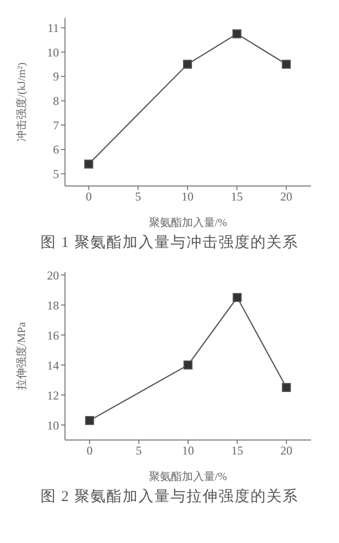 This screenshot has width=339, height=543. I want to click on y-axis-title: 拉伸强度/MPa, so click(21, 356).